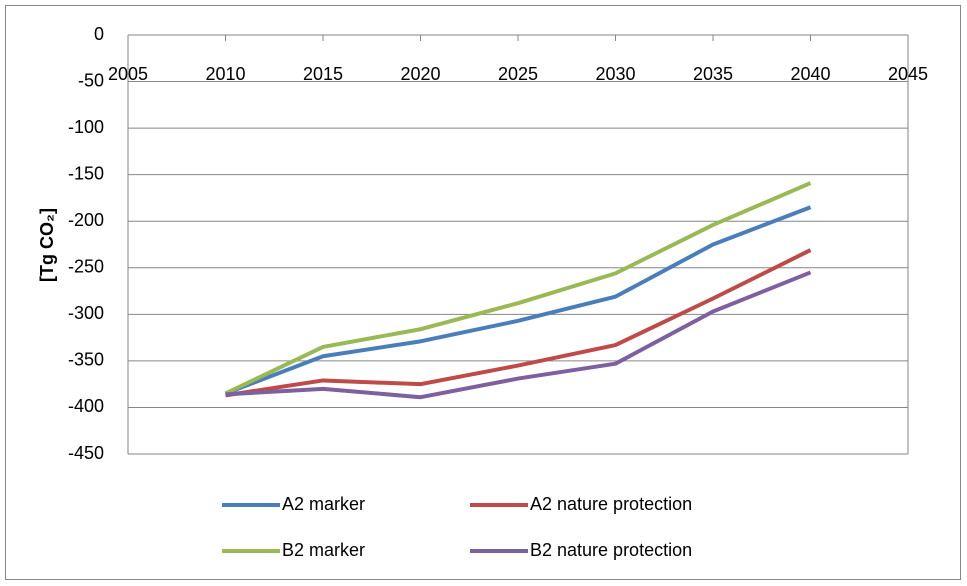 The height and width of the screenshot is (586, 967). I want to click on x-tick-label: 2015, so click(323, 74).